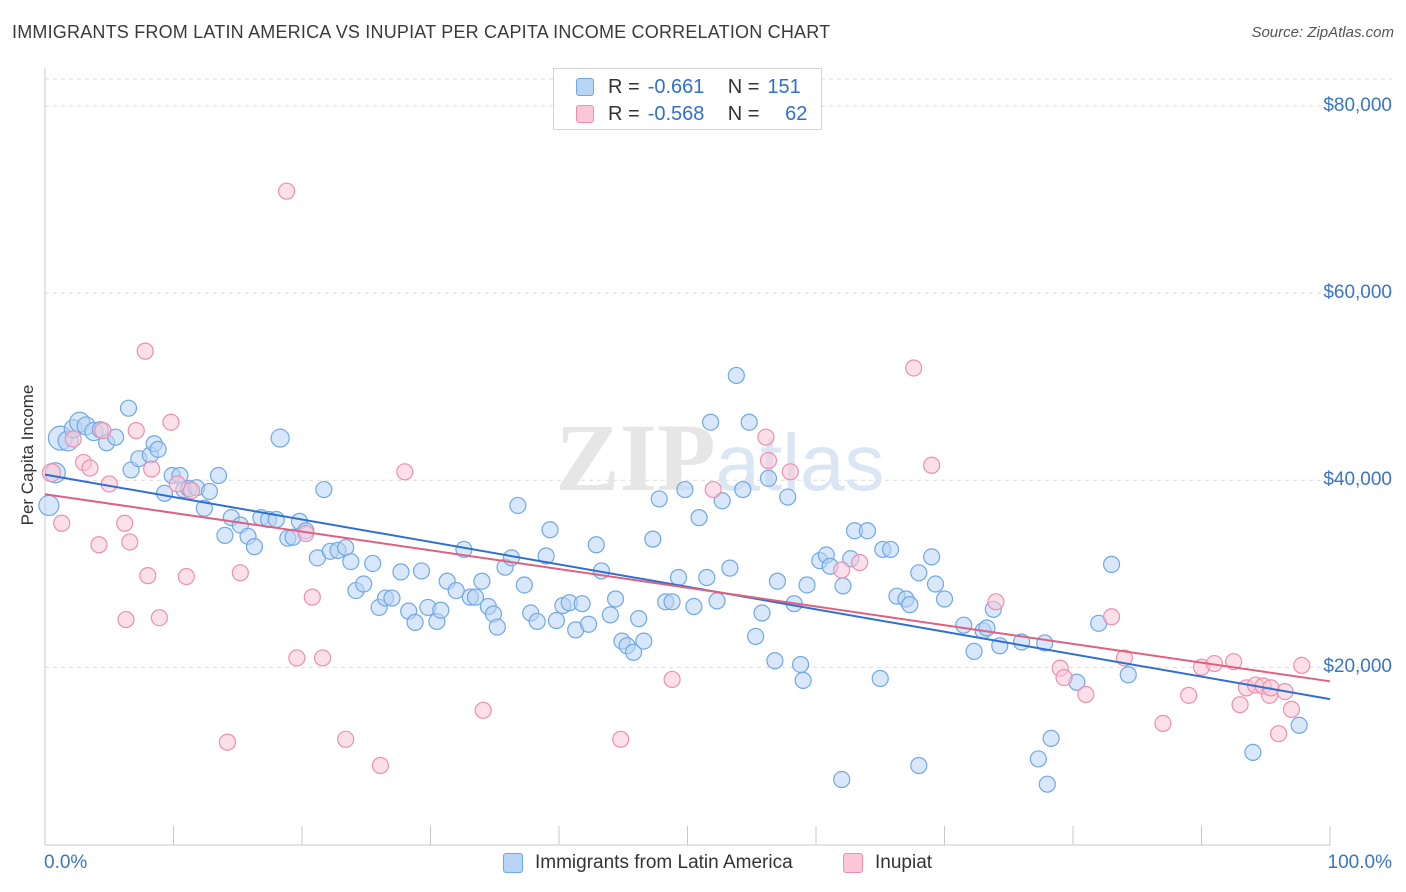 The height and width of the screenshot is (892, 1406). What do you see at coordinates (904, 862) in the screenshot?
I see `legend-label: Inupiat` at bounding box center [904, 862].